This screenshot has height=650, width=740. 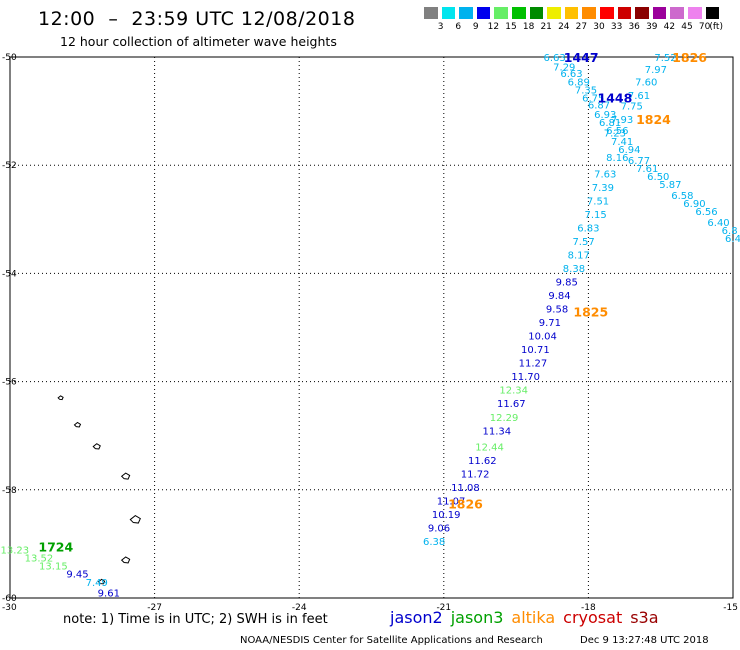 I want to click on pass-time-label: 1447, so click(x=581, y=57).